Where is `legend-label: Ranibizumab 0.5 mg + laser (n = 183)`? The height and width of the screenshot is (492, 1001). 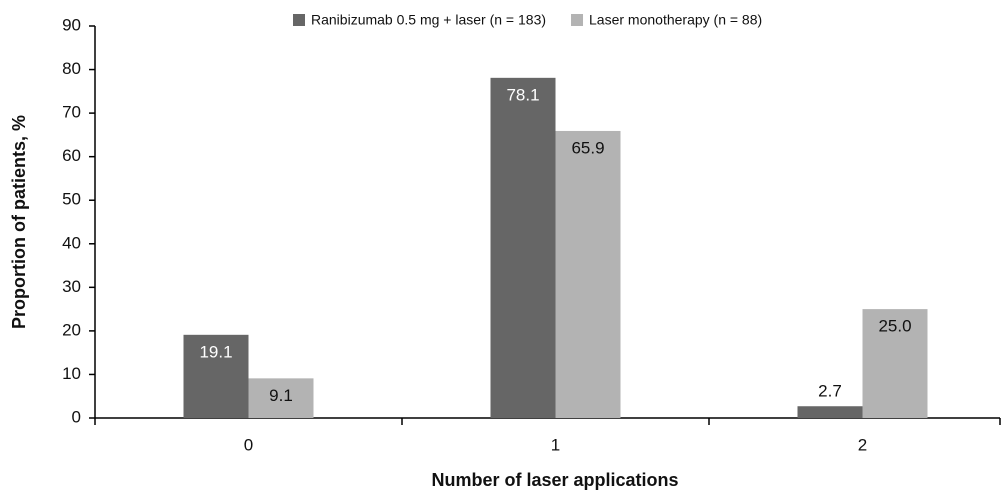 legend-label: Ranibizumab 0.5 mg + laser (n = 183) is located at coordinates (428, 20).